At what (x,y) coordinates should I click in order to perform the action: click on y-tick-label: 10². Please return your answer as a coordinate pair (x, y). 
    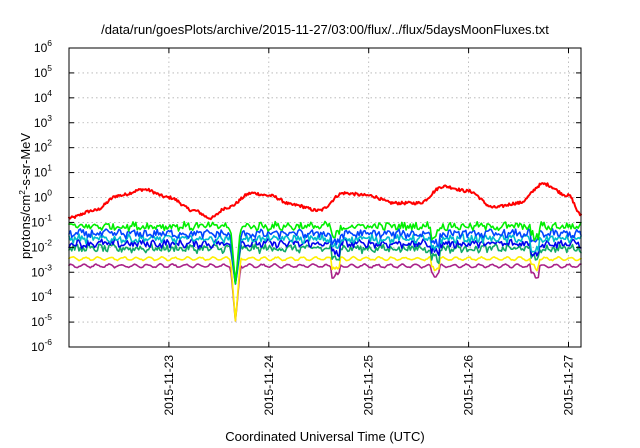
    Looking at the image, I should click on (43, 146).